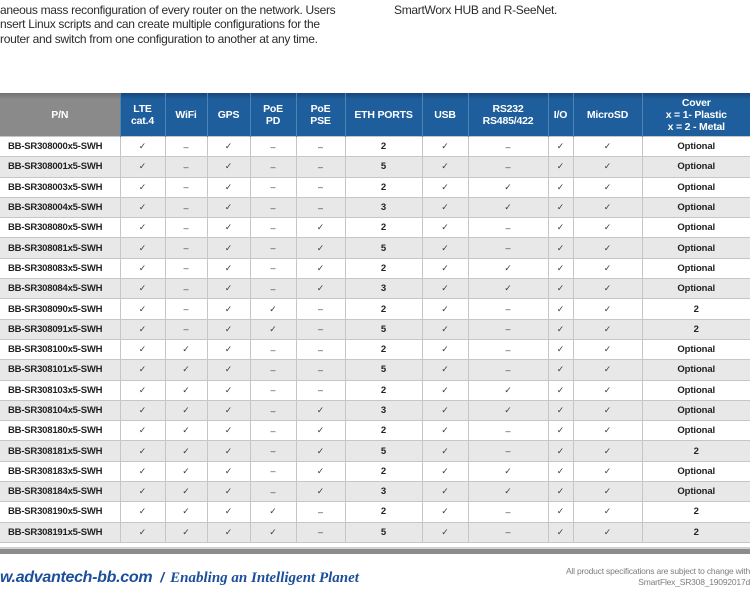 The width and height of the screenshot is (750, 608). I want to click on table-row: BB-SR308184x5-SWH ✓ ✓ ✓ – ✓ 3 ✓ ✓ ✓ ✓ Optional, so click(375, 492).